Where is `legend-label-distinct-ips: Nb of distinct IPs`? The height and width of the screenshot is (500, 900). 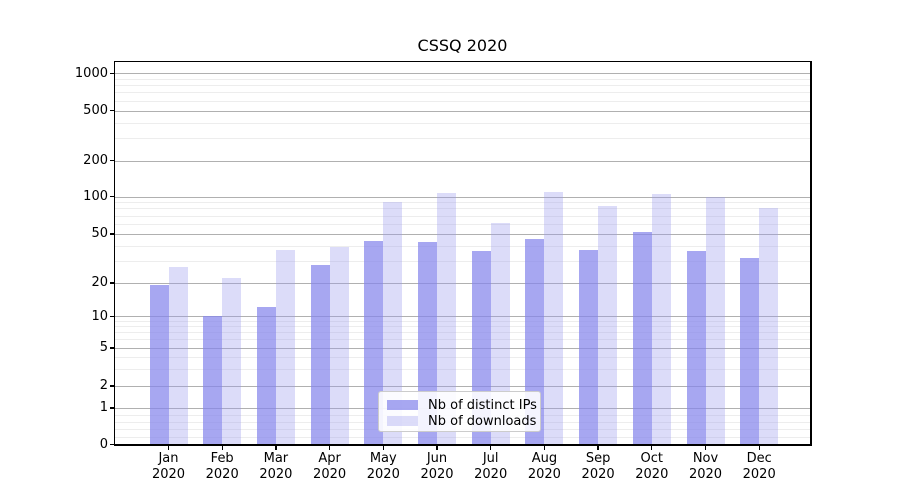 legend-label-distinct-ips: Nb of distinct IPs is located at coordinates (482, 405).